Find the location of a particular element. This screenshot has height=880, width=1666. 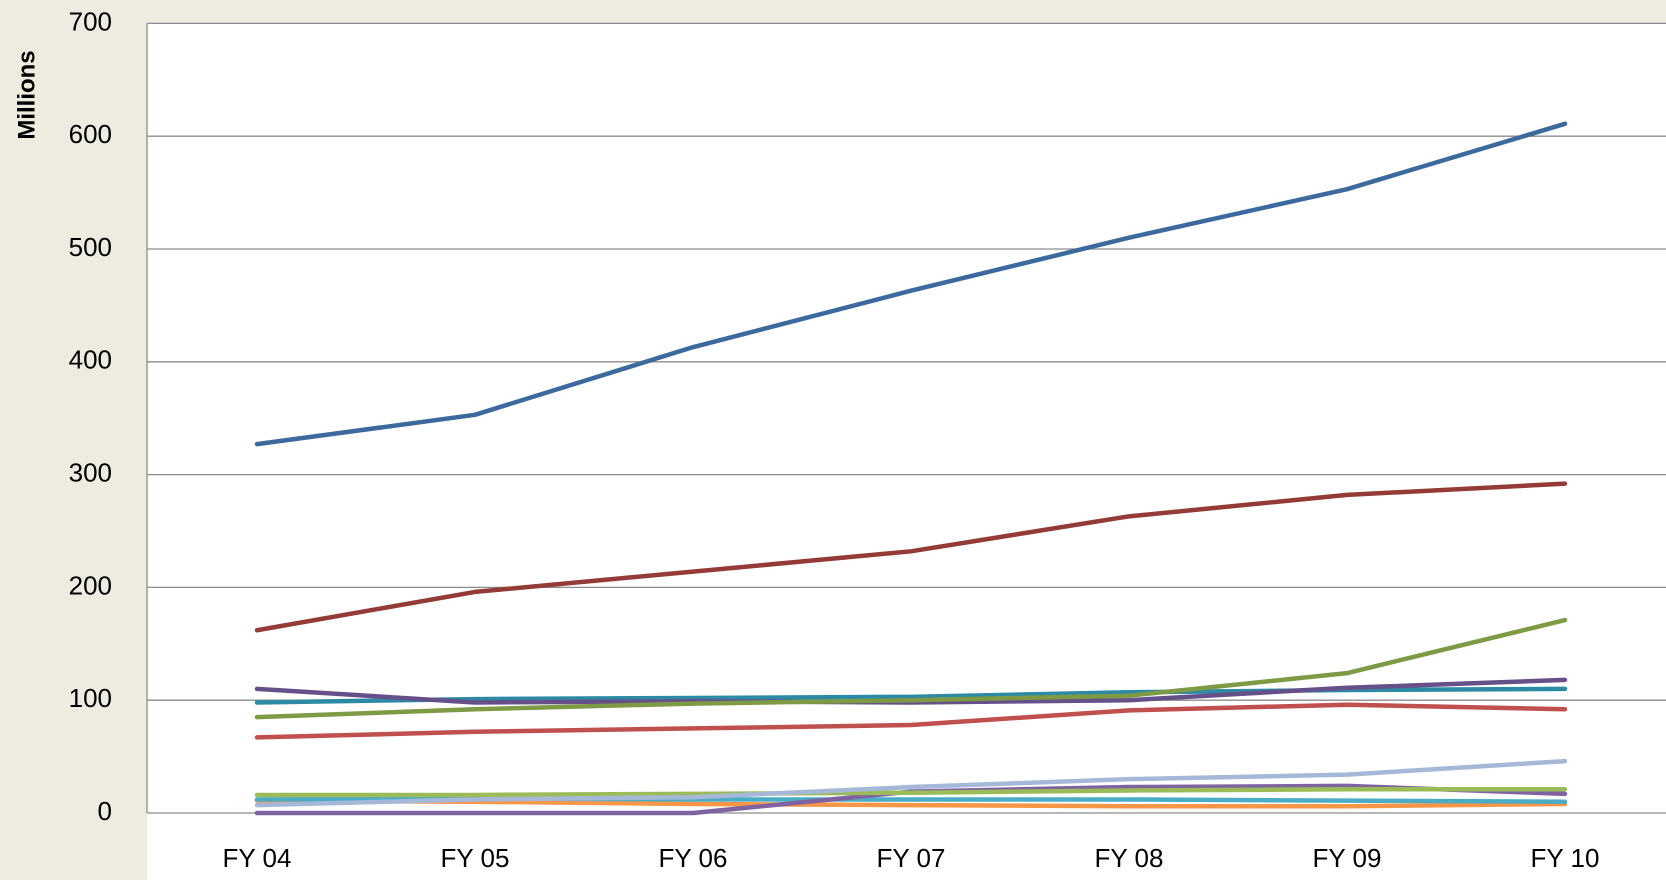

x-tick-label: FY 04 is located at coordinates (257, 858).